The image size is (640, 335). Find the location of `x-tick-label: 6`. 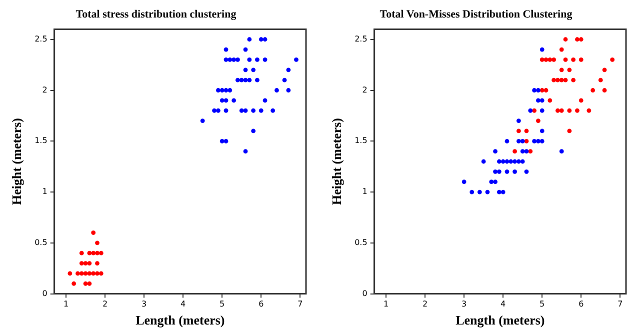

x-tick-label: 6 is located at coordinates (261, 304).